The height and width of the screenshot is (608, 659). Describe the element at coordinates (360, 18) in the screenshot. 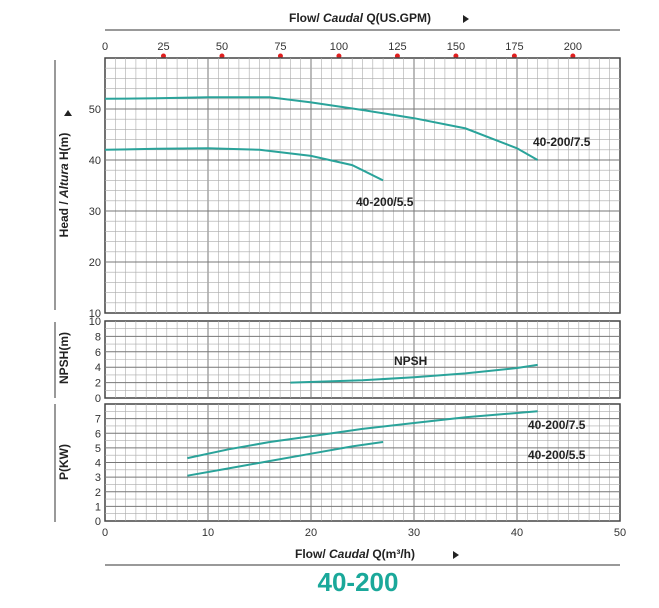

I see `top-axis-title: Flow/ Caudal Q(US.GPM)` at that location.